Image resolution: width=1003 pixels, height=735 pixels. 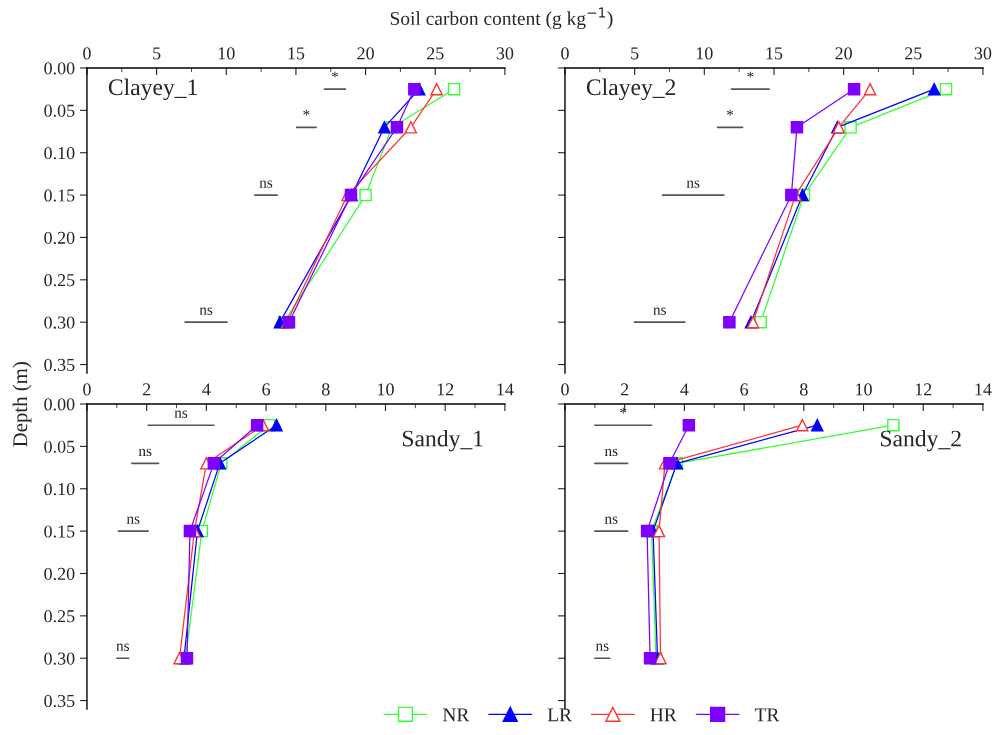 What do you see at coordinates (456, 715) in the screenshot?
I see `legend-label: NR` at bounding box center [456, 715].